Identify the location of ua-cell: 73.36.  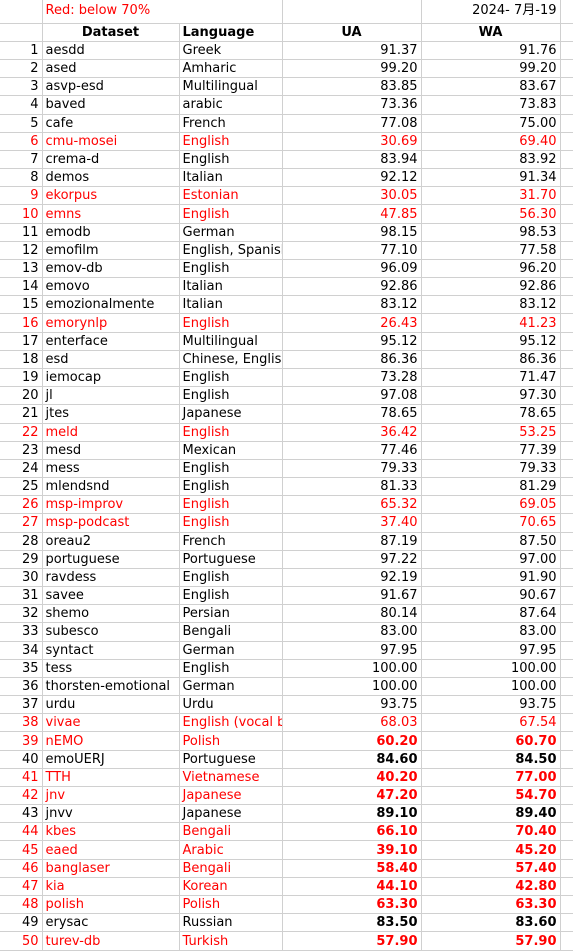
(352, 105).